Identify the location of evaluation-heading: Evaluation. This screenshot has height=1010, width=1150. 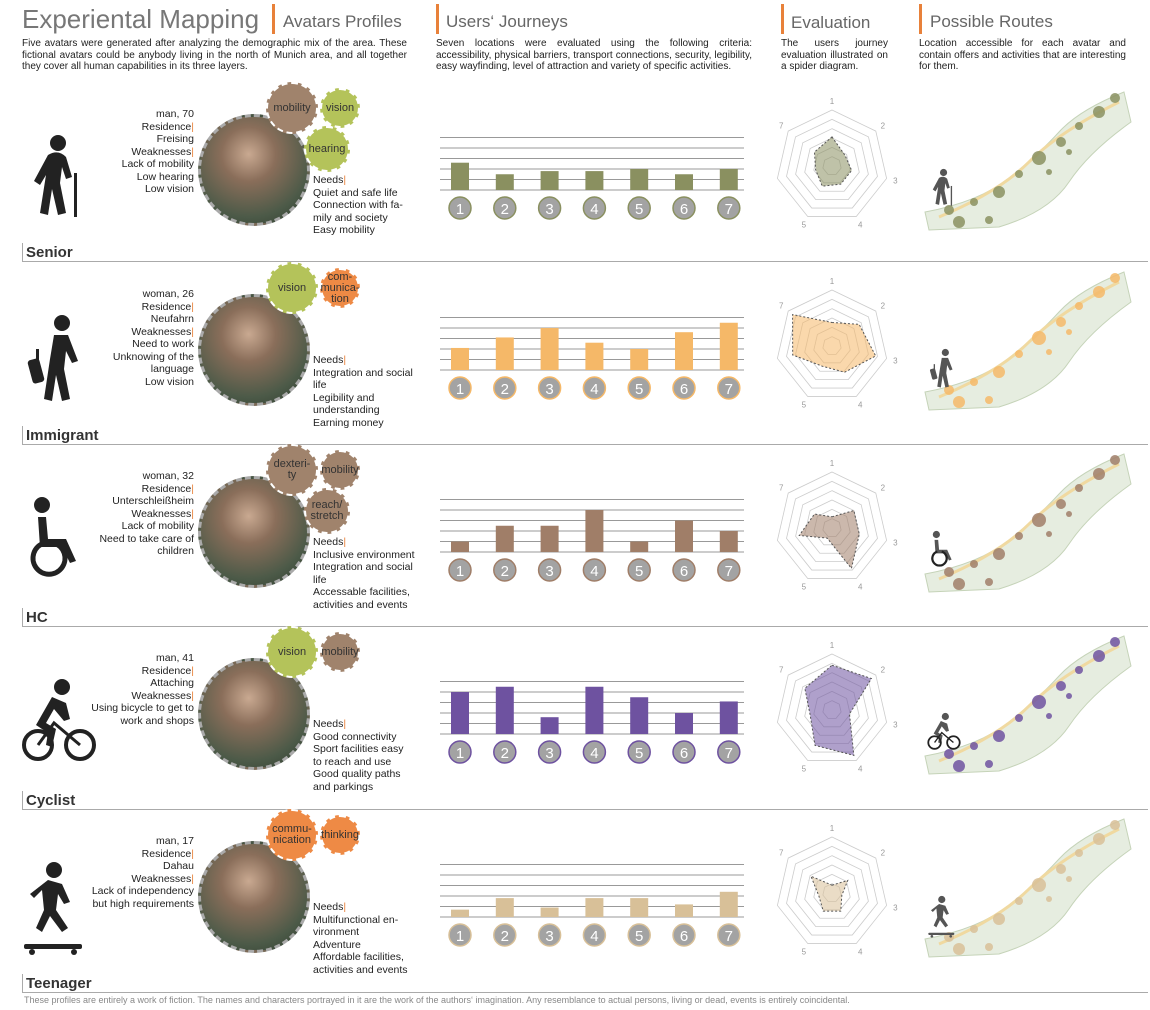
(831, 22).